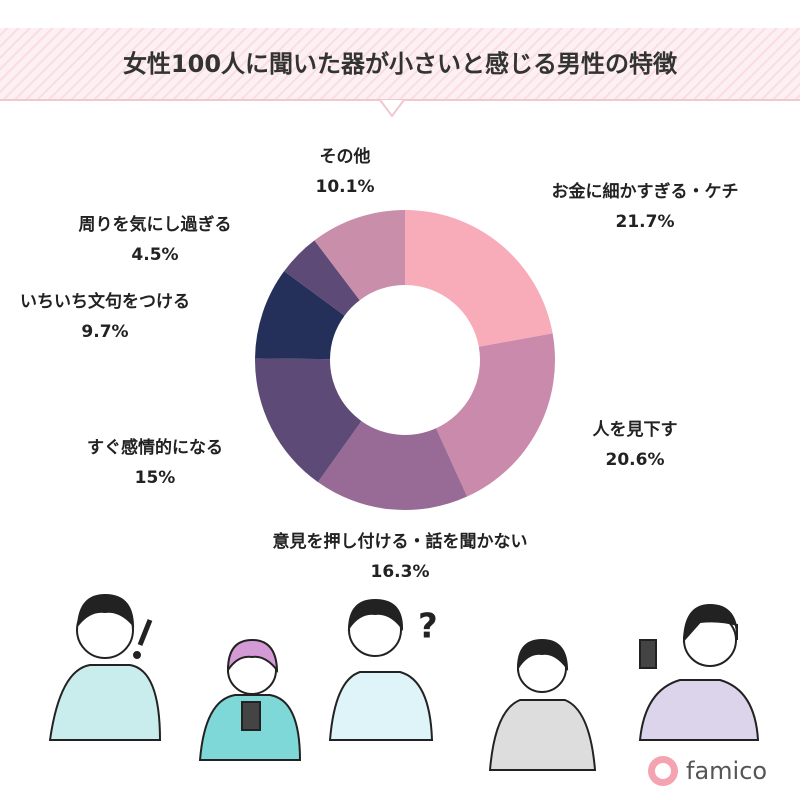  Describe the element at coordinates (635, 460) in the screenshot. I see `value-label: 20.6%` at that location.